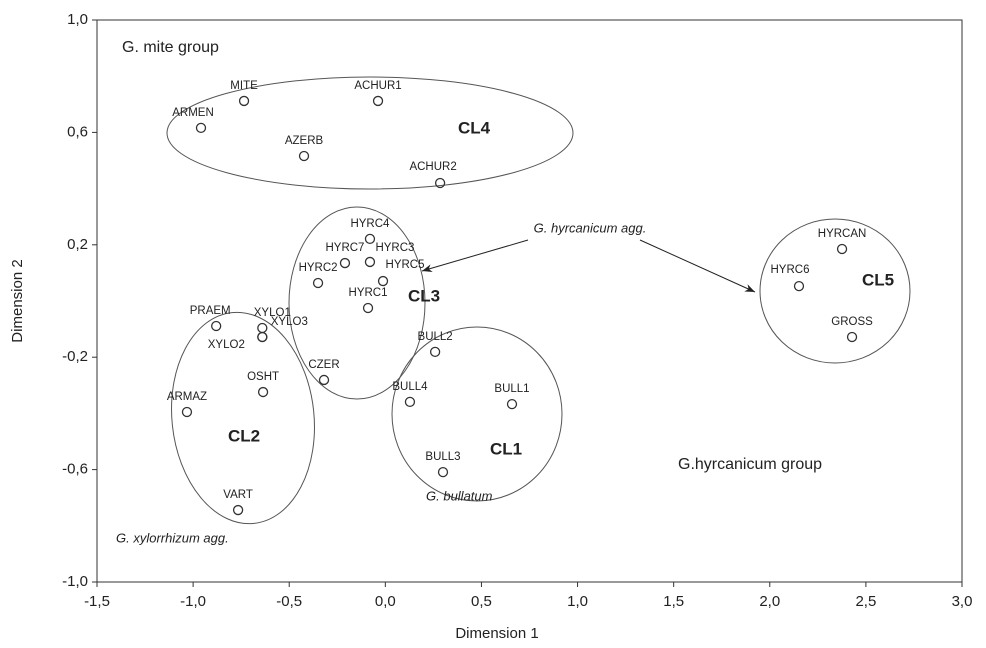  What do you see at coordinates (289, 322) in the screenshot?
I see `point-label: XYLO3` at bounding box center [289, 322].